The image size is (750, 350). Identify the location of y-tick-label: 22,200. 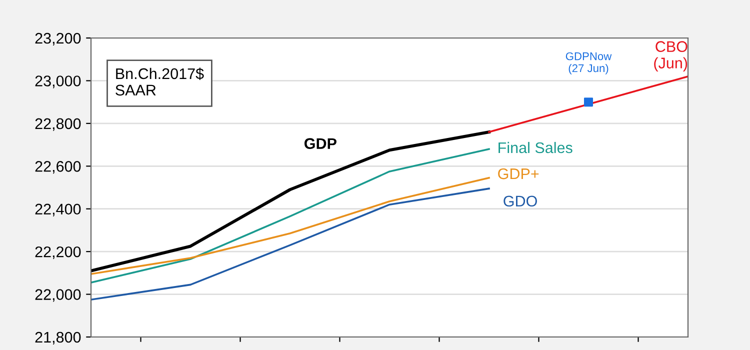
(58, 253).